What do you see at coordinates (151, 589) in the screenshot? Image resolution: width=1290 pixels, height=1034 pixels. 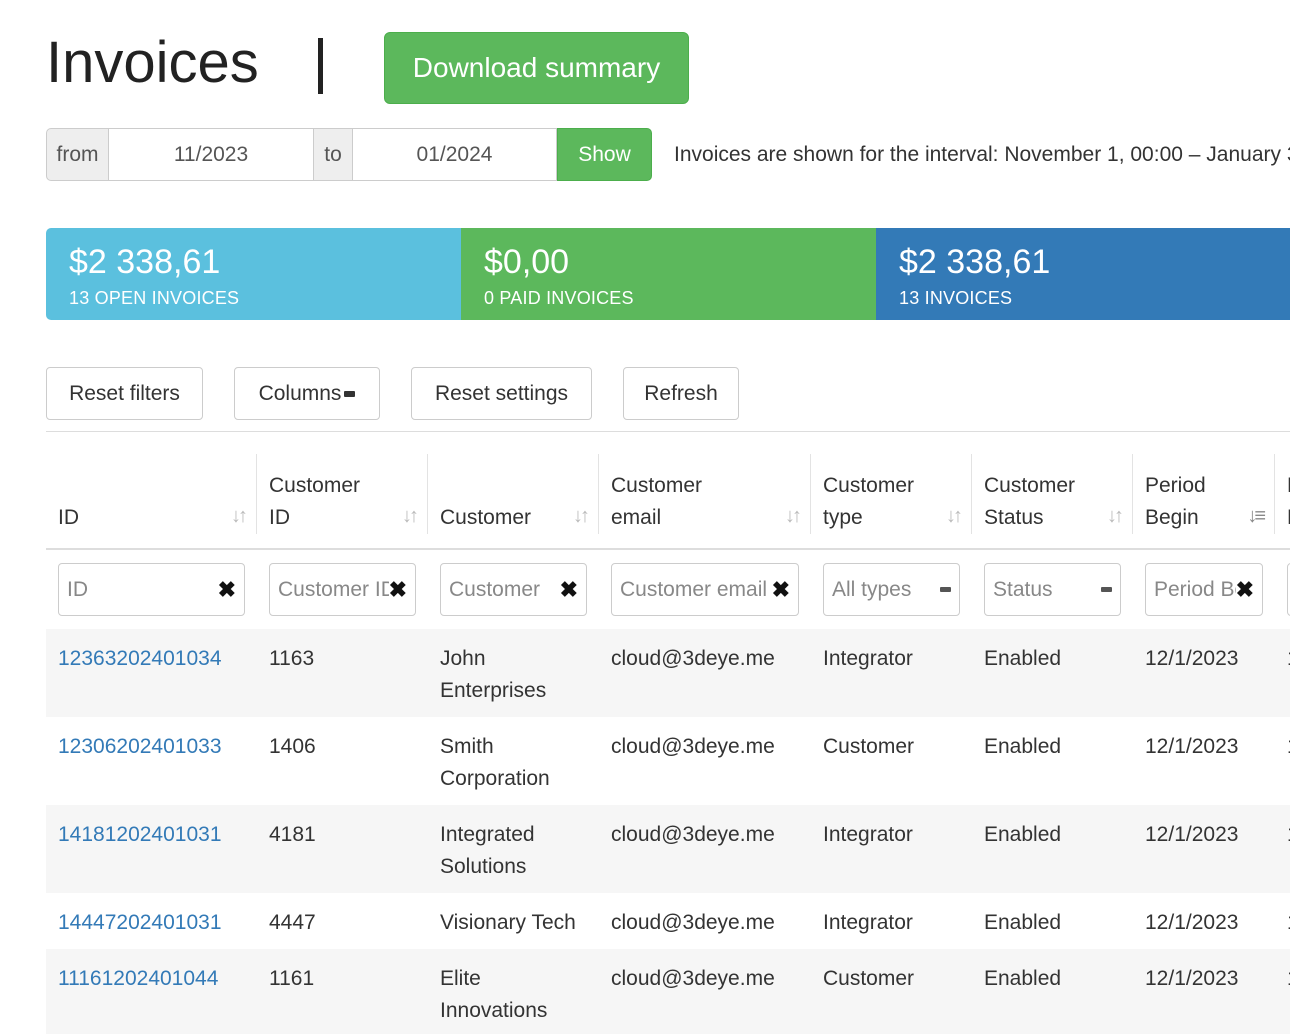 I see `id-filter-input: ID ✖` at bounding box center [151, 589].